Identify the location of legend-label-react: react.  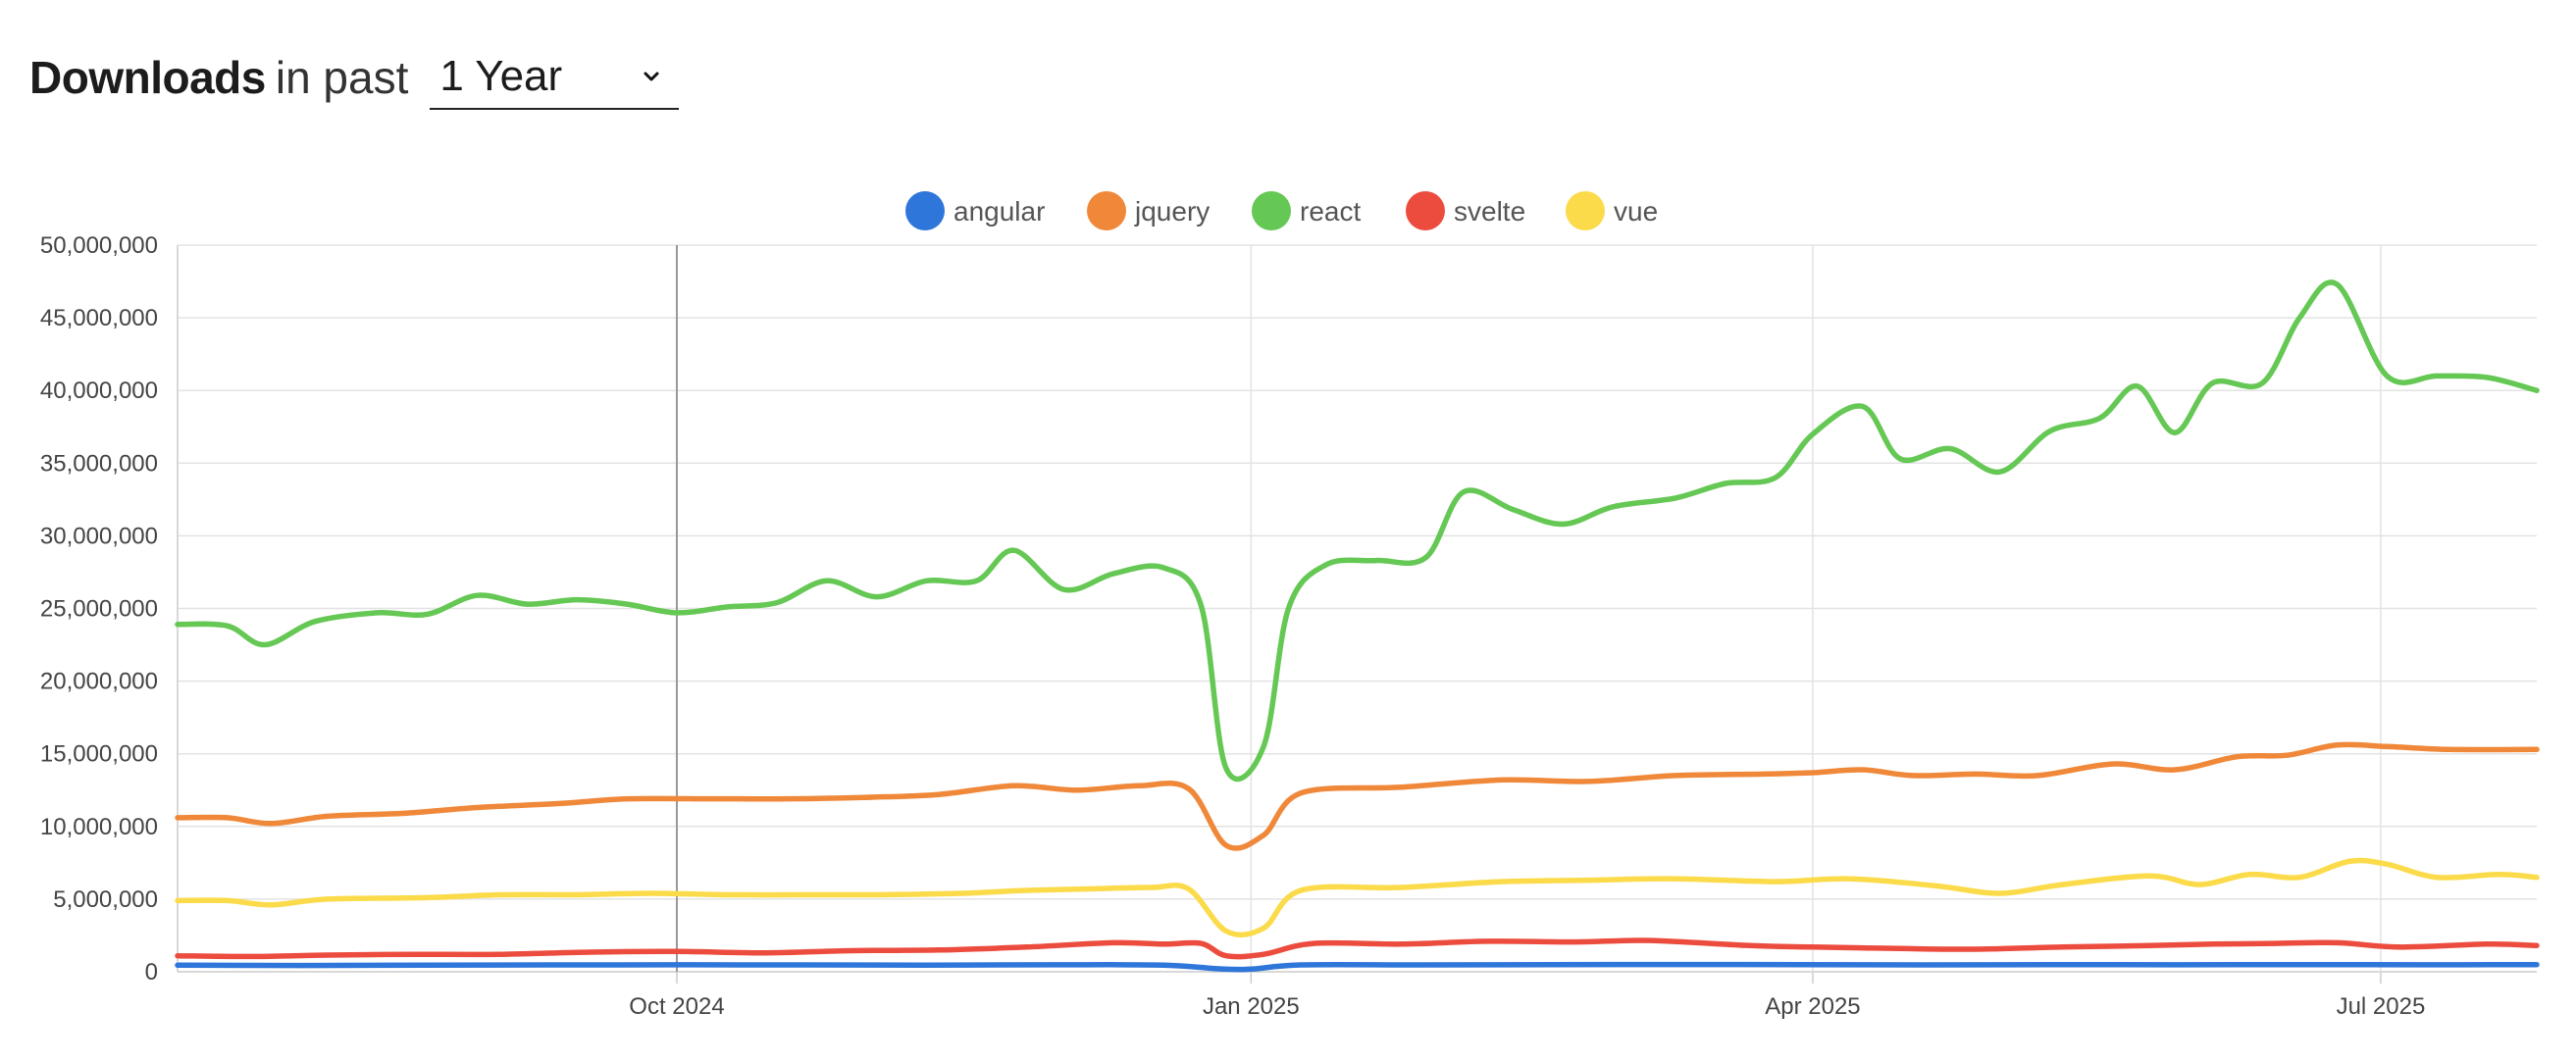
(1330, 212).